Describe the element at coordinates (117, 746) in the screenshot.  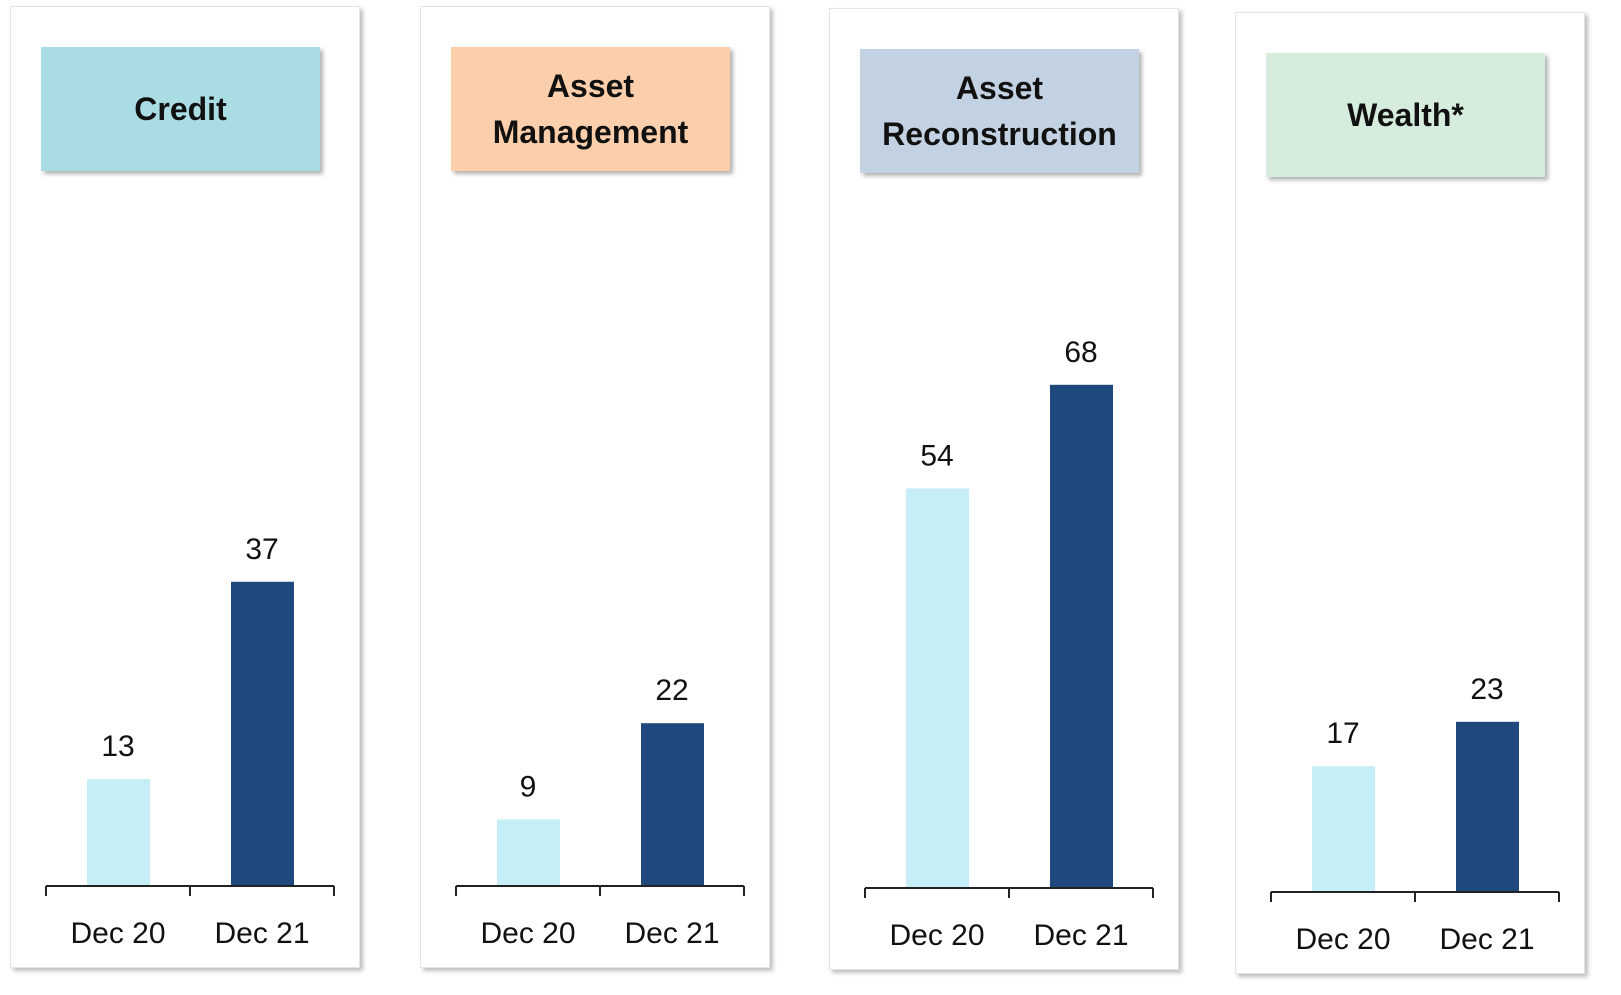
I see `value-label: 13` at that location.